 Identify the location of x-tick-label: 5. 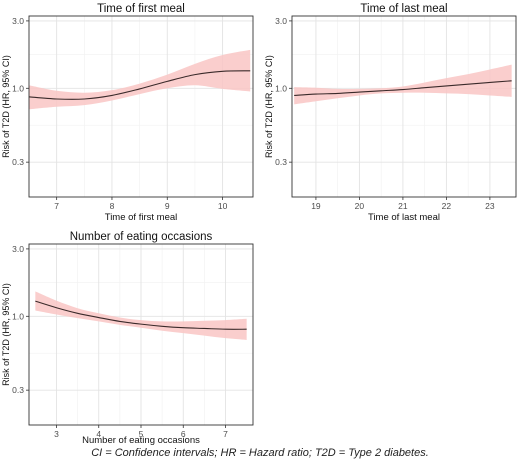
(141, 434).